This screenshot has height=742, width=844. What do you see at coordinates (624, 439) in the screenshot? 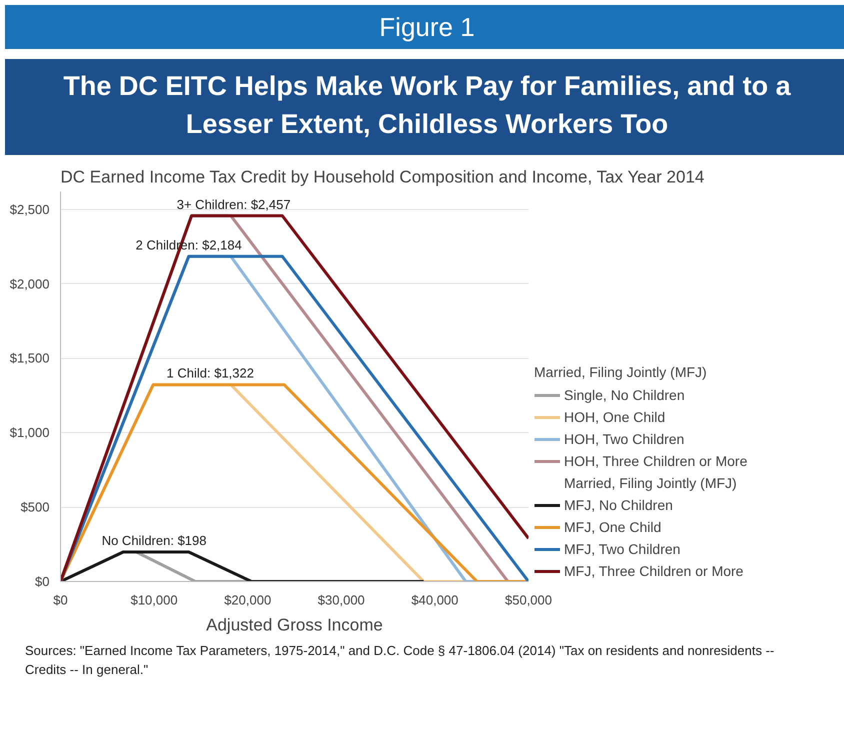
I see `legend-label: HOH, Two Children` at bounding box center [624, 439].